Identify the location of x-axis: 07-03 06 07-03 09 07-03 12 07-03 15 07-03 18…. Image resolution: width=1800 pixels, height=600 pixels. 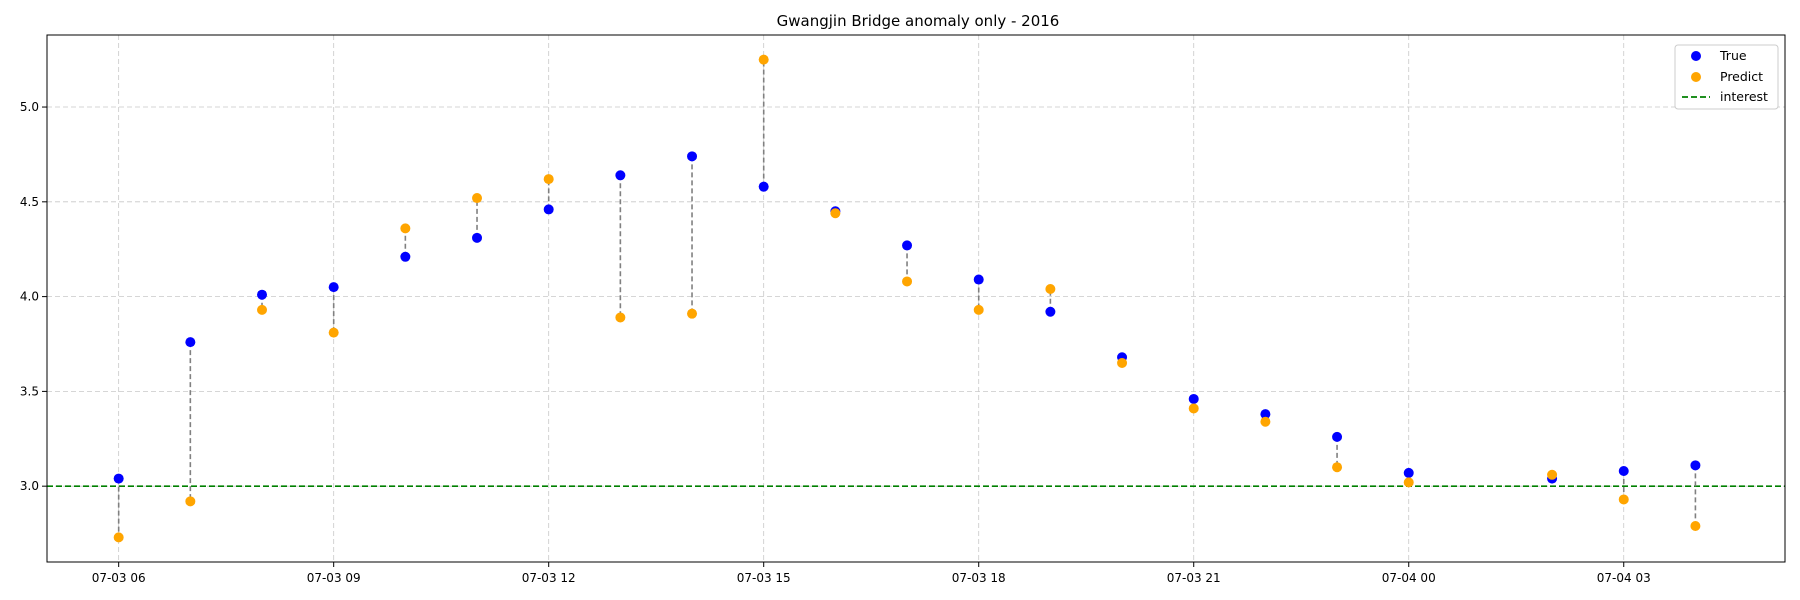
(871, 573).